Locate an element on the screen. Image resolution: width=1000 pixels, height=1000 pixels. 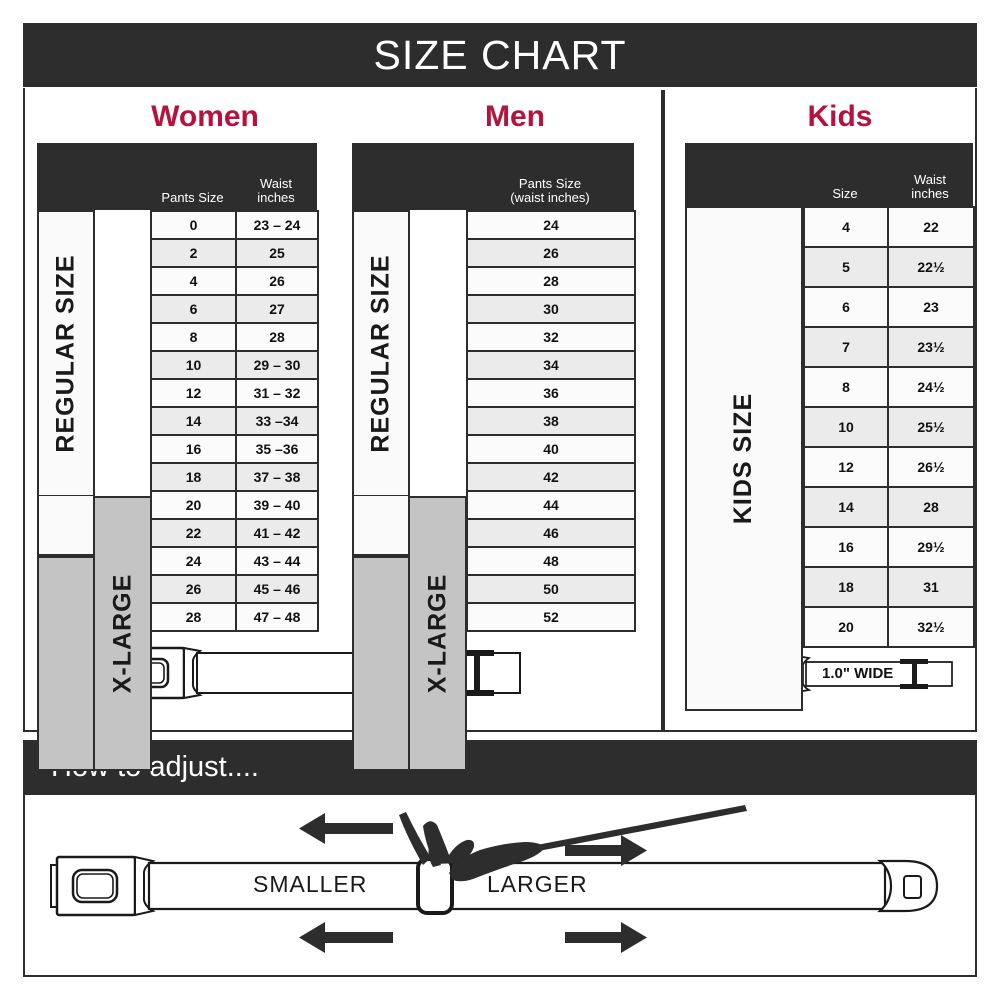
kids-cell-size: 16 is located at coordinates (846, 547).